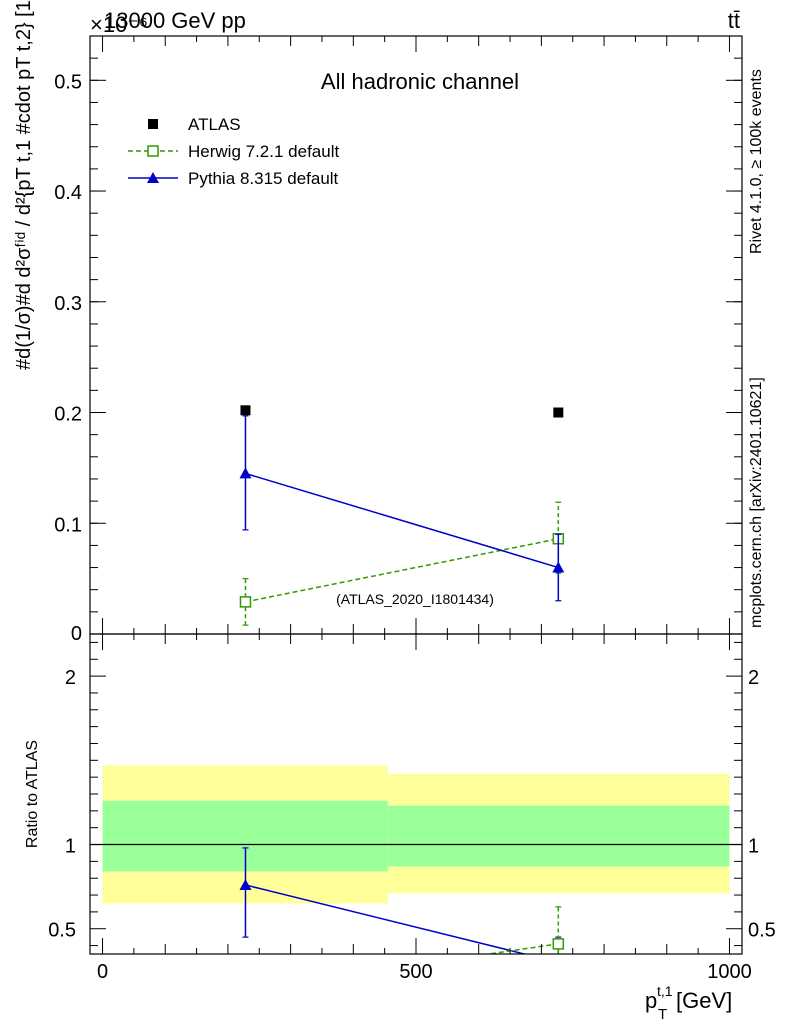 This screenshot has height=1024, width=786. Describe the element at coordinates (214, 124) in the screenshot. I see `legend-atlas-label: ATLAS` at that location.